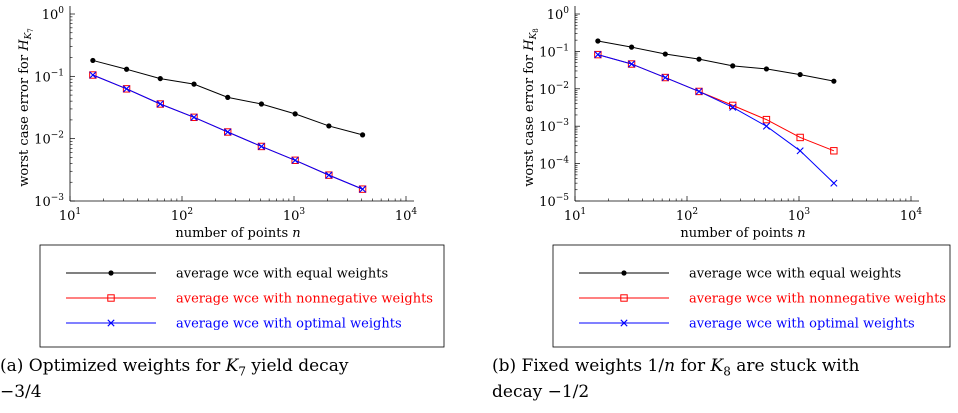 The height and width of the screenshot is (413, 958). What do you see at coordinates (531, 107) in the screenshot?
I see `y-axis-label: worst case error for HK8` at bounding box center [531, 107].